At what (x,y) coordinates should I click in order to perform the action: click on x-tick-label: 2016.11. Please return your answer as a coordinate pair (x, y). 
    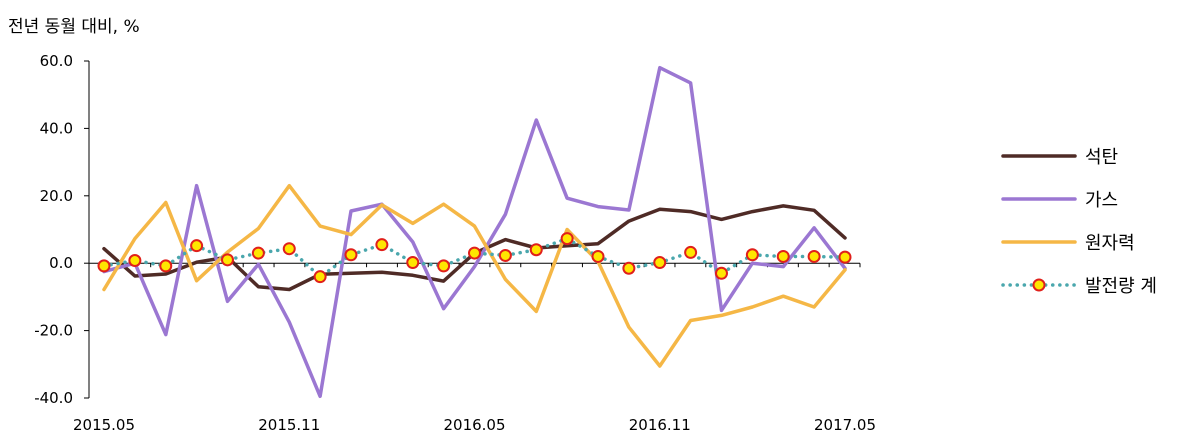
    Looking at the image, I should click on (660, 425).